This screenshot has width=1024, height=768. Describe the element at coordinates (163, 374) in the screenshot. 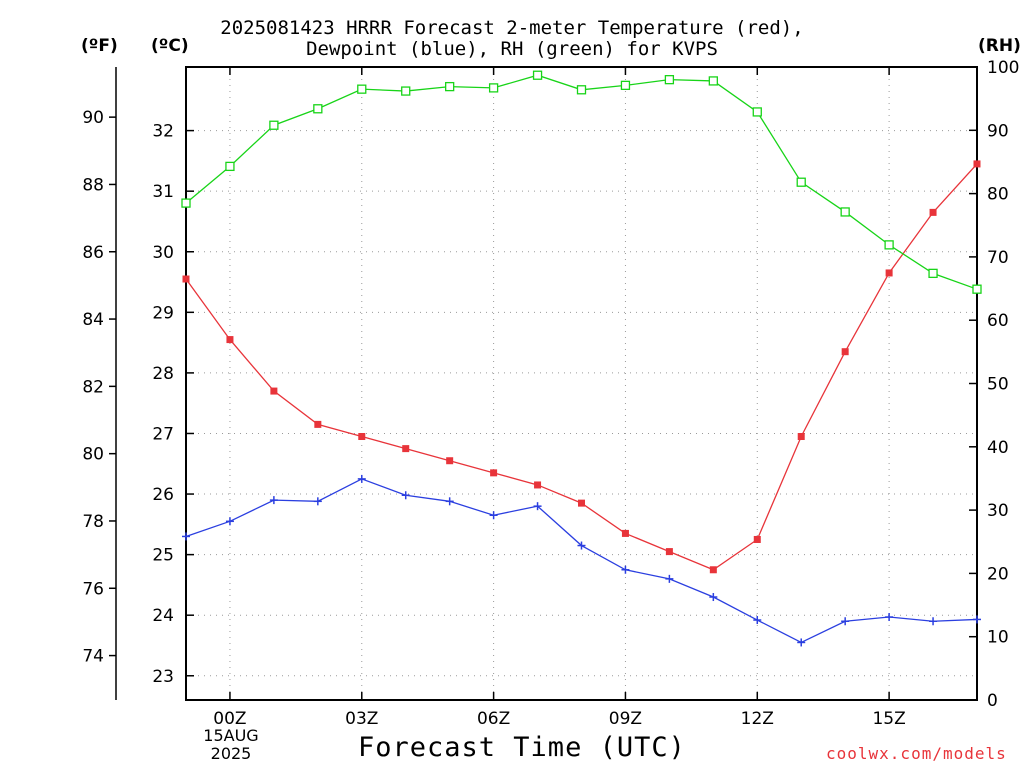

I see `celsius-tick-label: 28` at that location.